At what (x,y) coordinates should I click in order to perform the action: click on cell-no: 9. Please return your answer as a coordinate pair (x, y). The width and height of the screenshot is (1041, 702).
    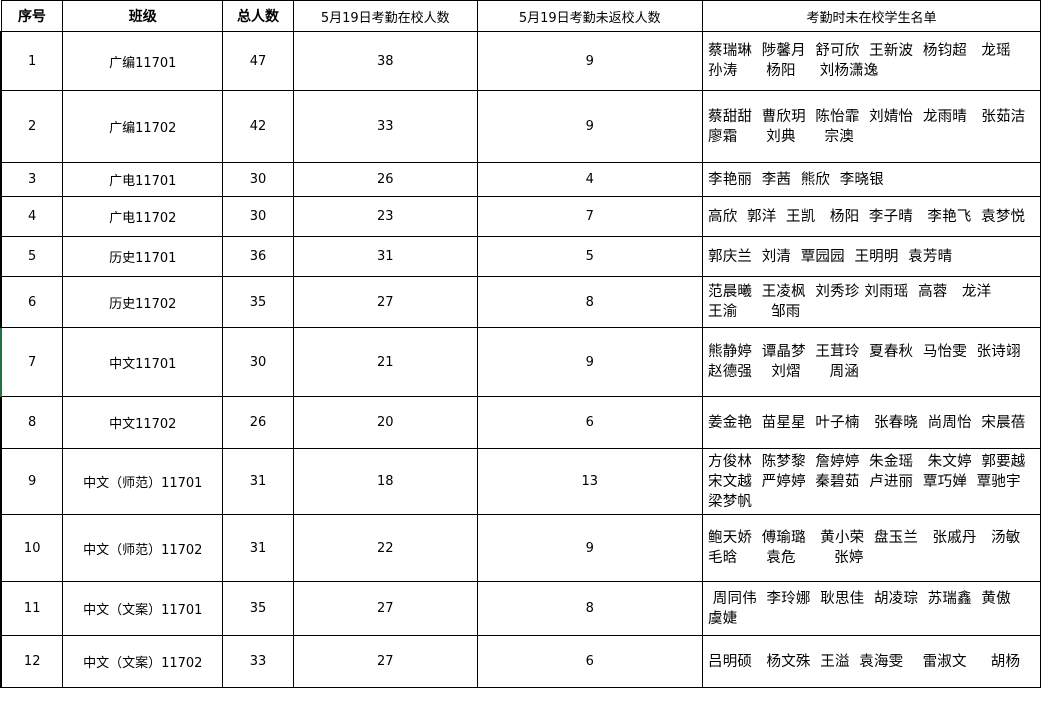
    Looking at the image, I should click on (32, 481).